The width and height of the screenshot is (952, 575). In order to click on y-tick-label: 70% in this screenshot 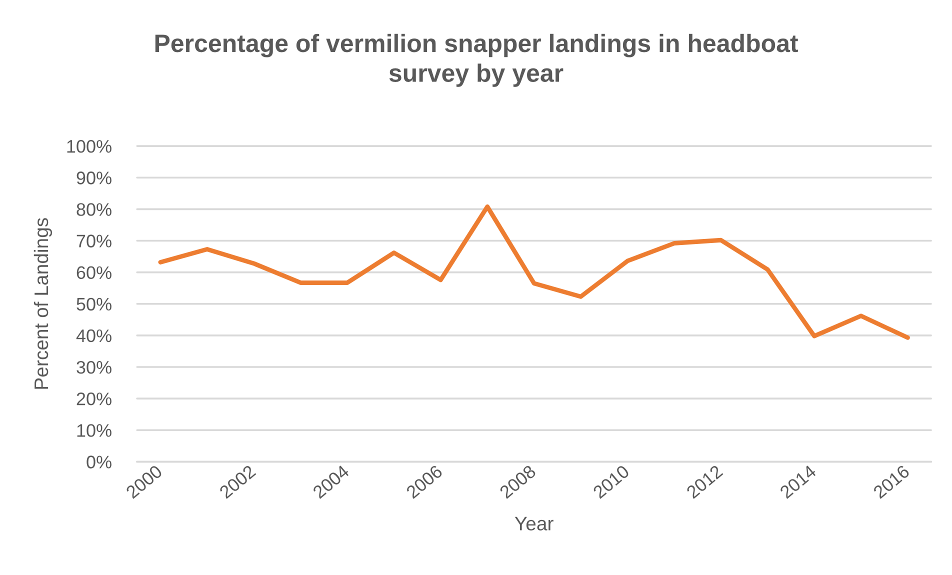, I will do `click(94, 241)`.